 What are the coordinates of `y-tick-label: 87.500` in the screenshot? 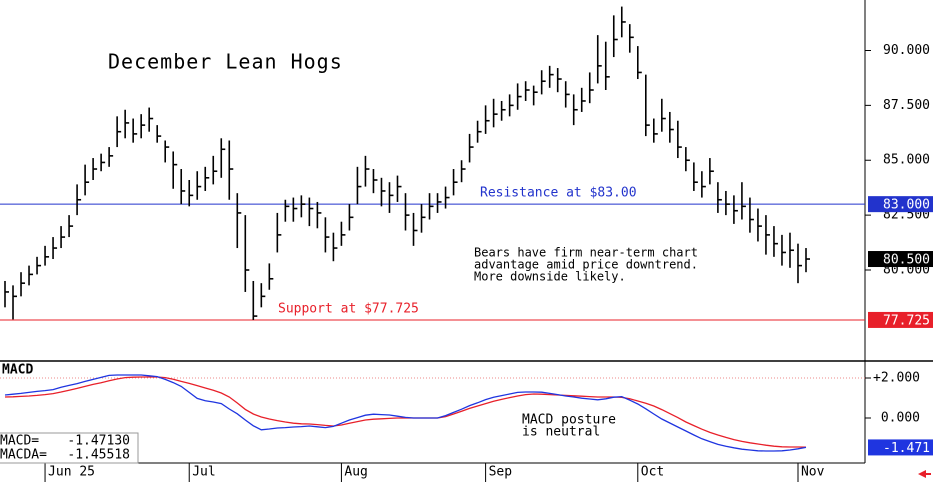 It's located at (906, 105).